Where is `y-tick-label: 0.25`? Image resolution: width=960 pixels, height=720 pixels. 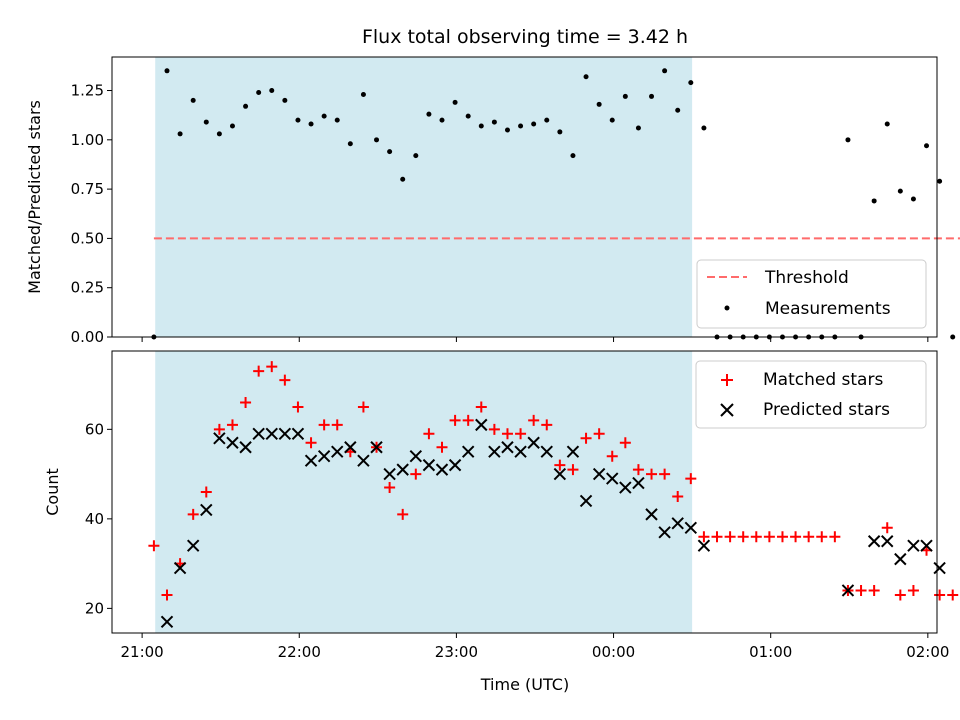 y-tick-label: 0.25 is located at coordinates (87, 288).